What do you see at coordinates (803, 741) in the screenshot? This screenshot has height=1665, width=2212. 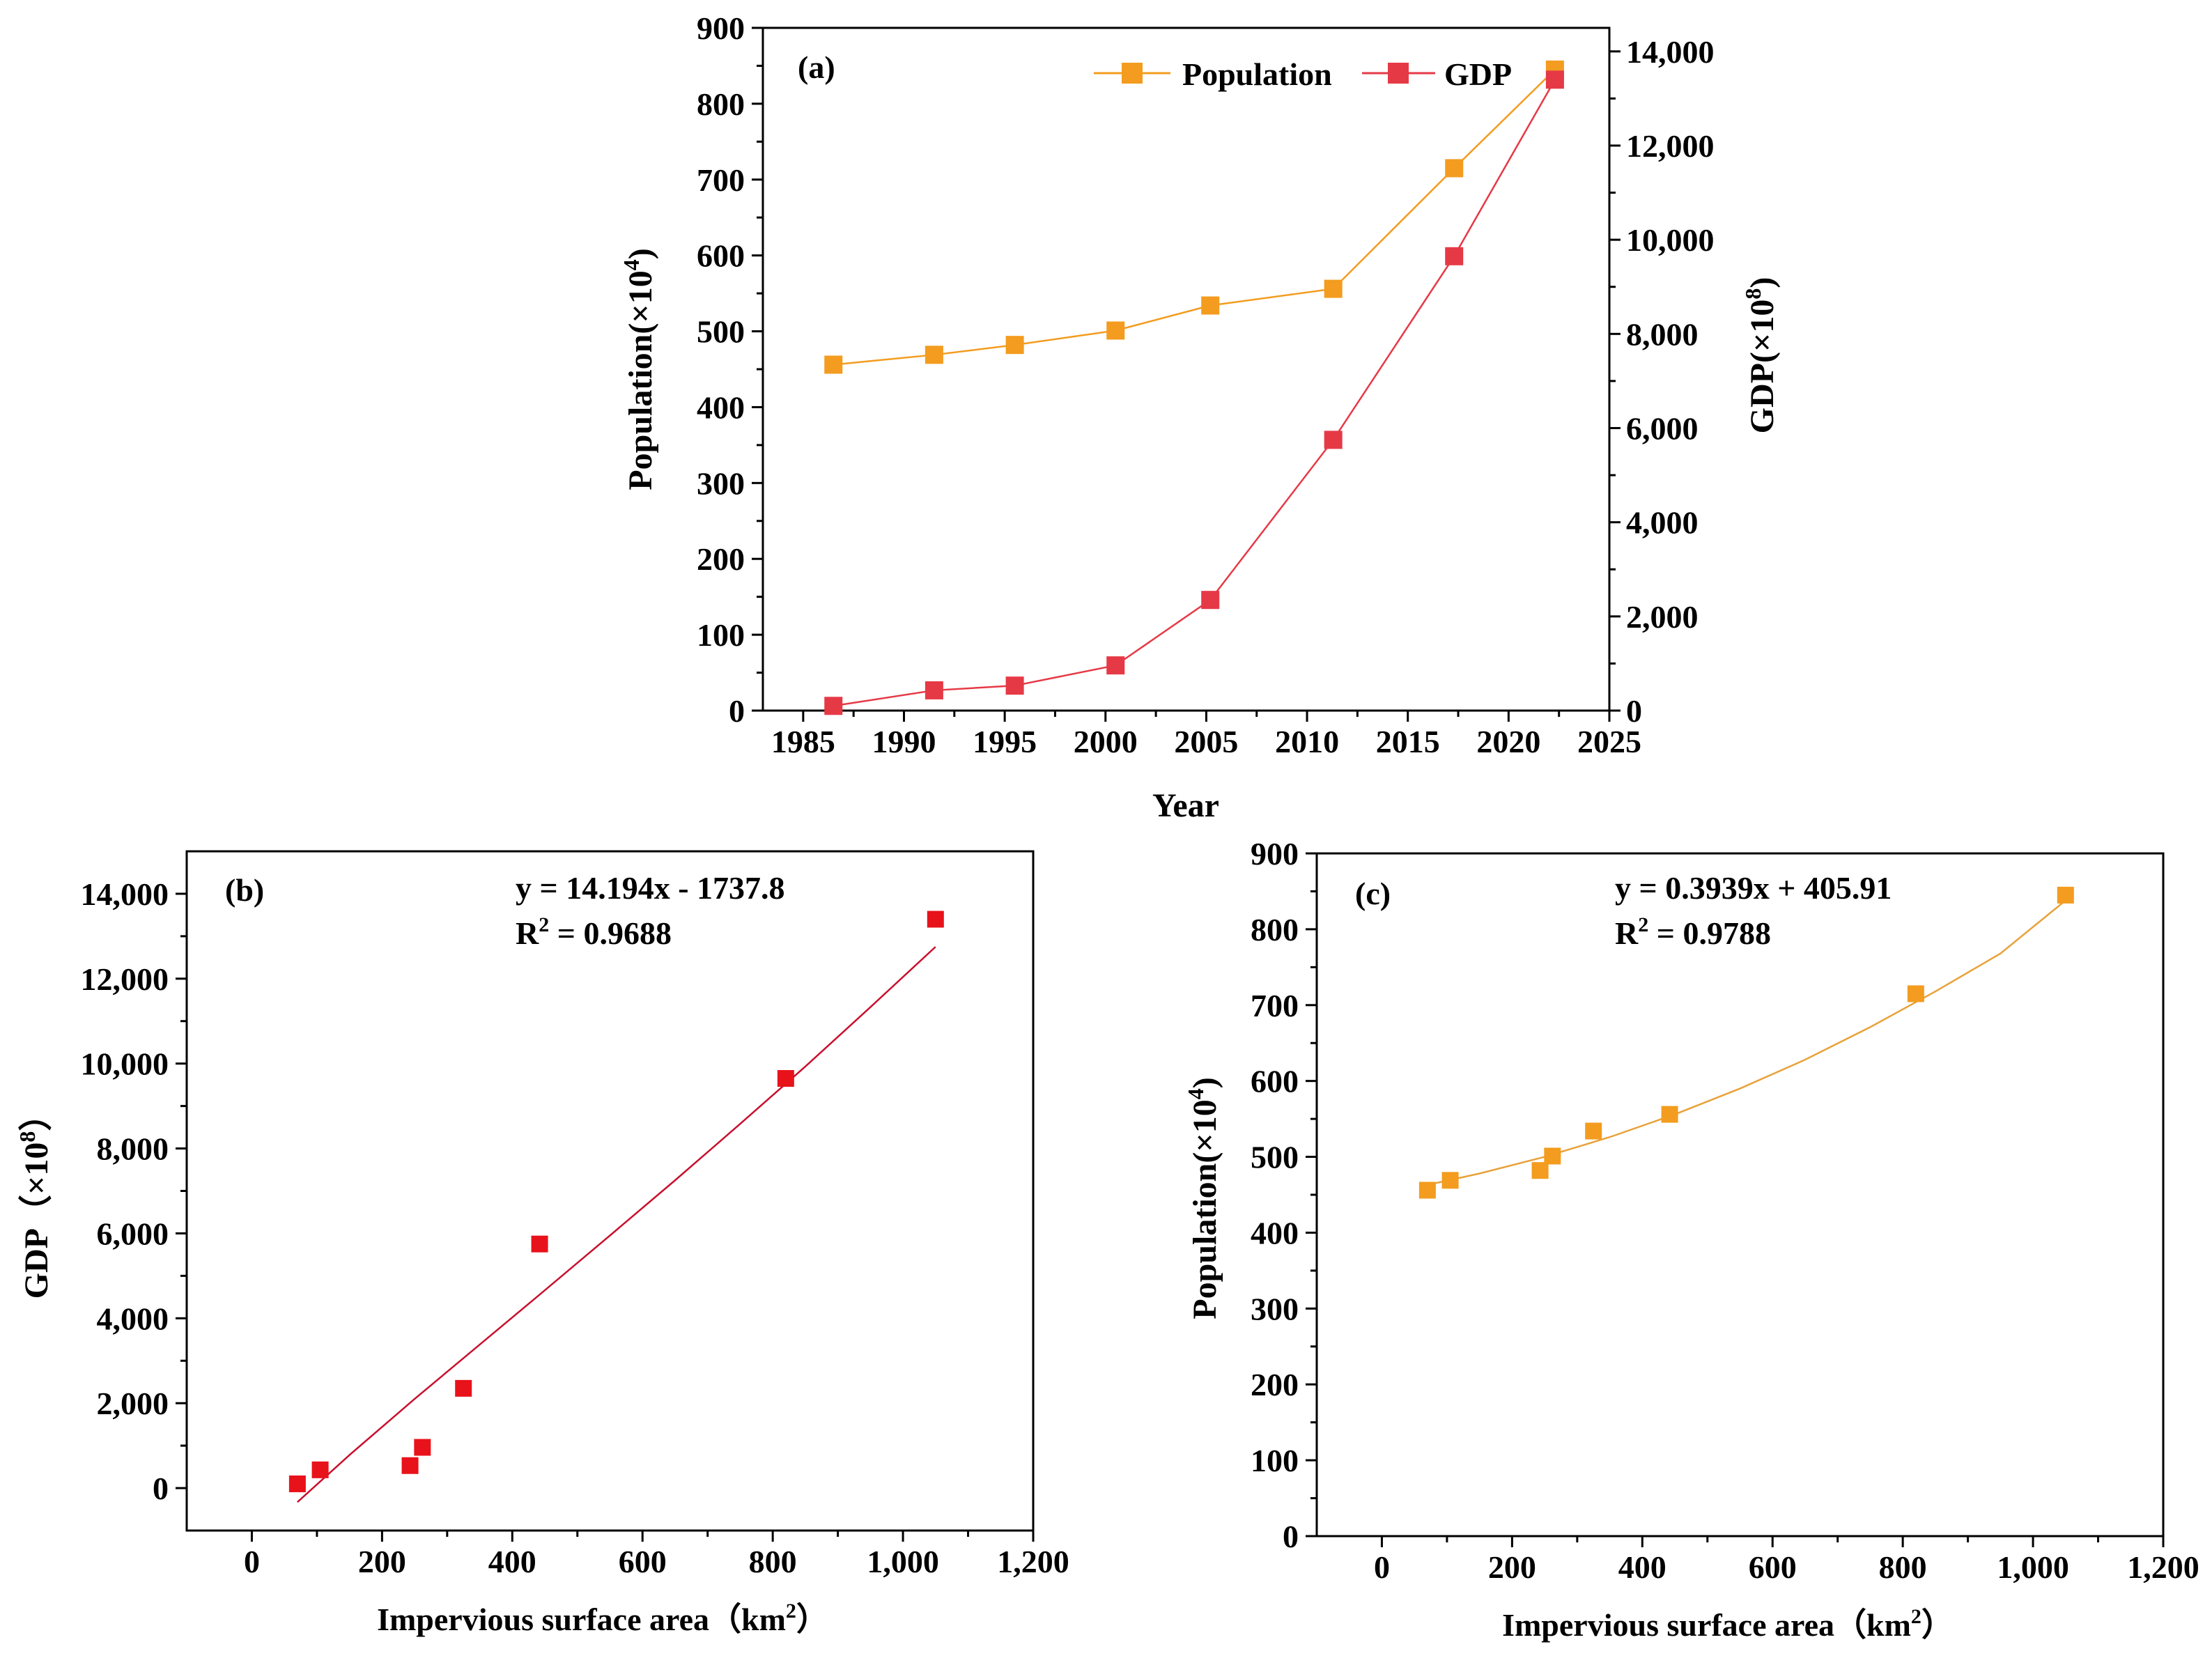 I see `x-tick-label: 1985` at bounding box center [803, 741].